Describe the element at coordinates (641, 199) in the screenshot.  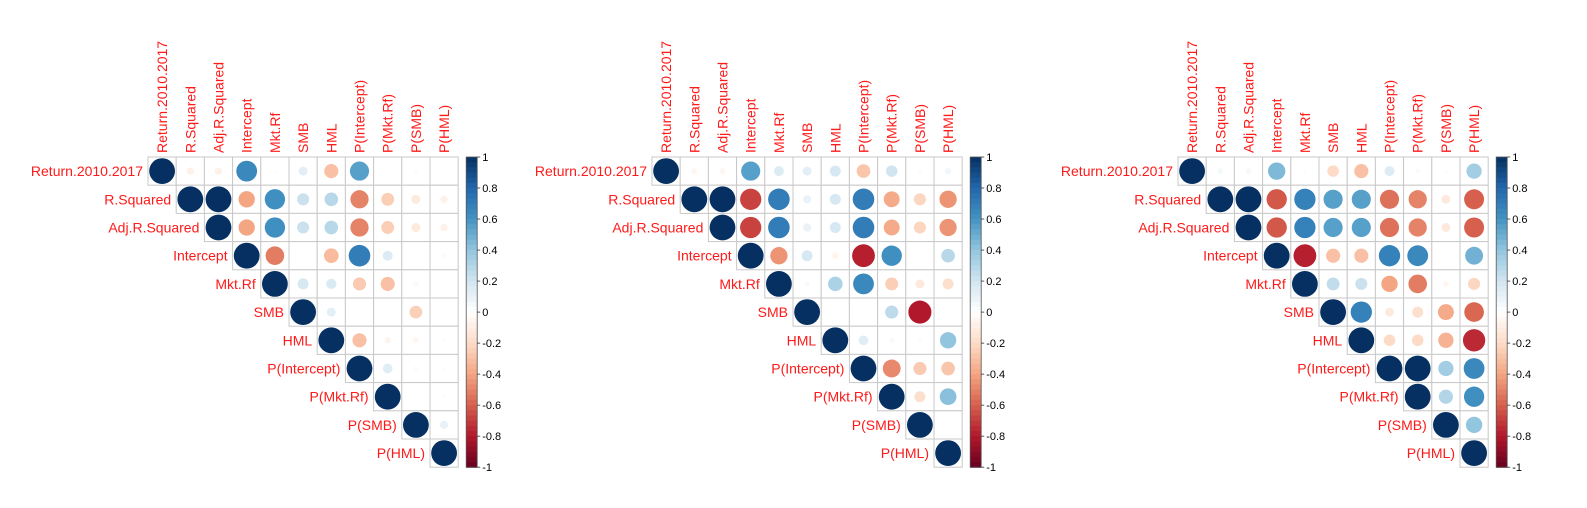
I see `row-label: R.Squared` at that location.